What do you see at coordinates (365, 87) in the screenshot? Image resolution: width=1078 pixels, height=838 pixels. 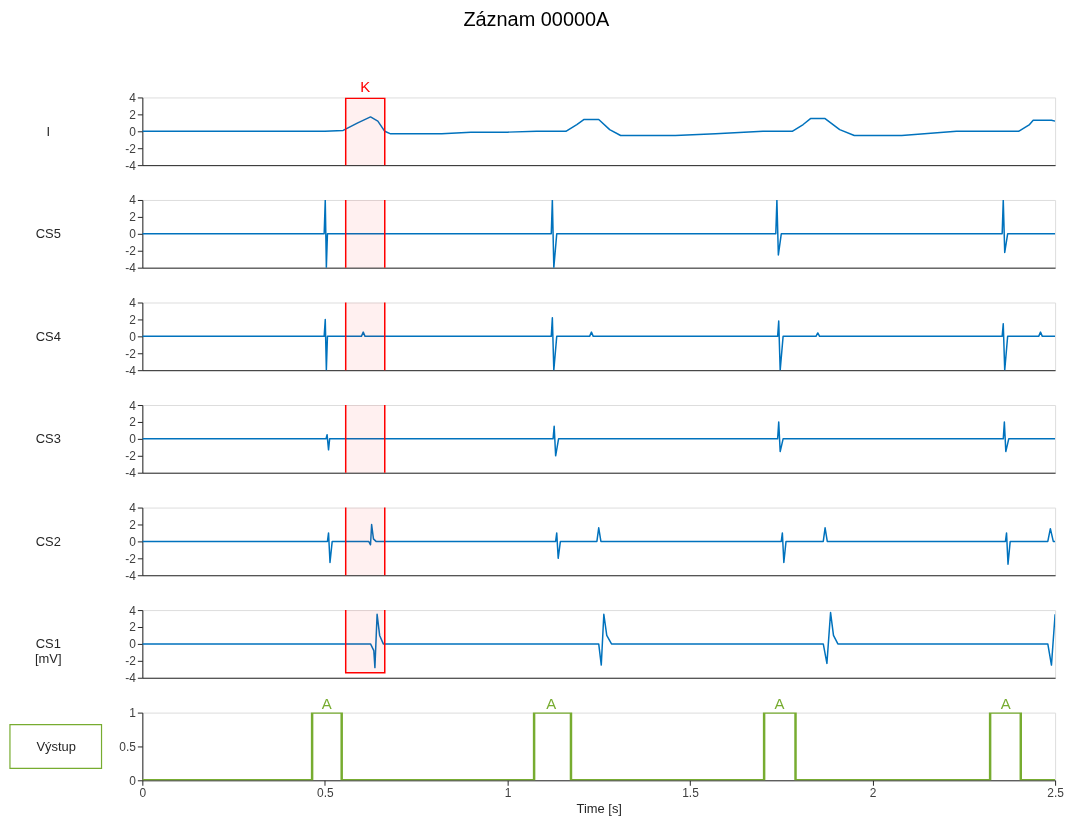 I see `band-label: K` at bounding box center [365, 87].